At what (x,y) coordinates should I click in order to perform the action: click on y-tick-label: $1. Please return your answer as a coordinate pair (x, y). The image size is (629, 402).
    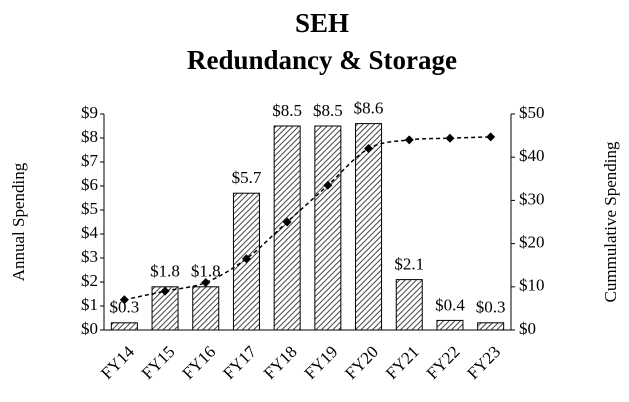
    Looking at the image, I should click on (89, 304).